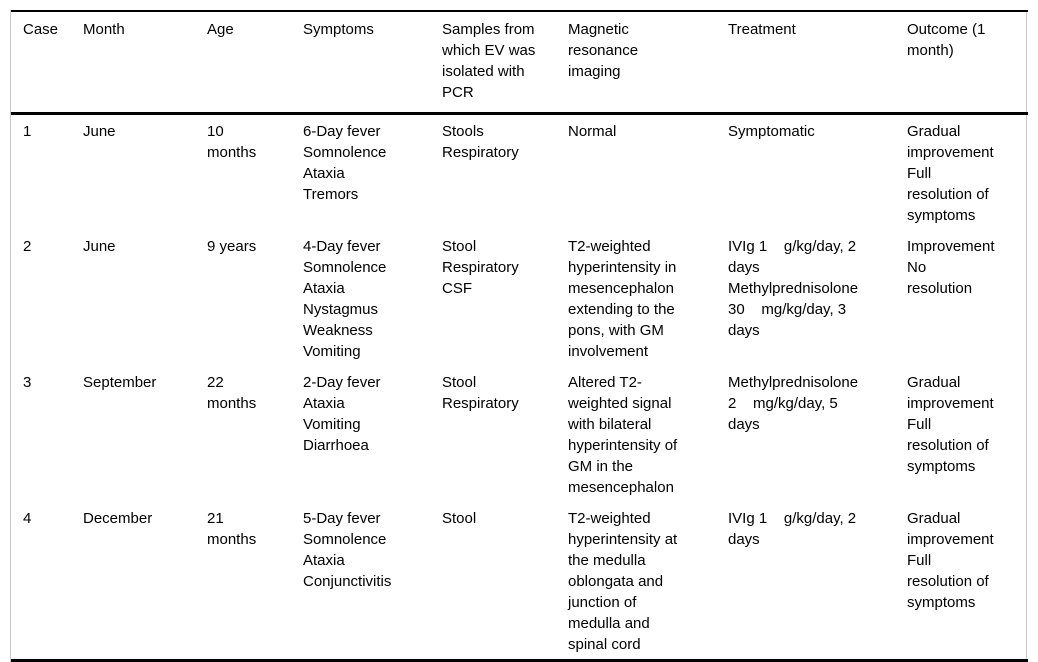 This screenshot has height=662, width=1038. What do you see at coordinates (145, 581) in the screenshot?
I see `cell-month: December` at bounding box center [145, 581].